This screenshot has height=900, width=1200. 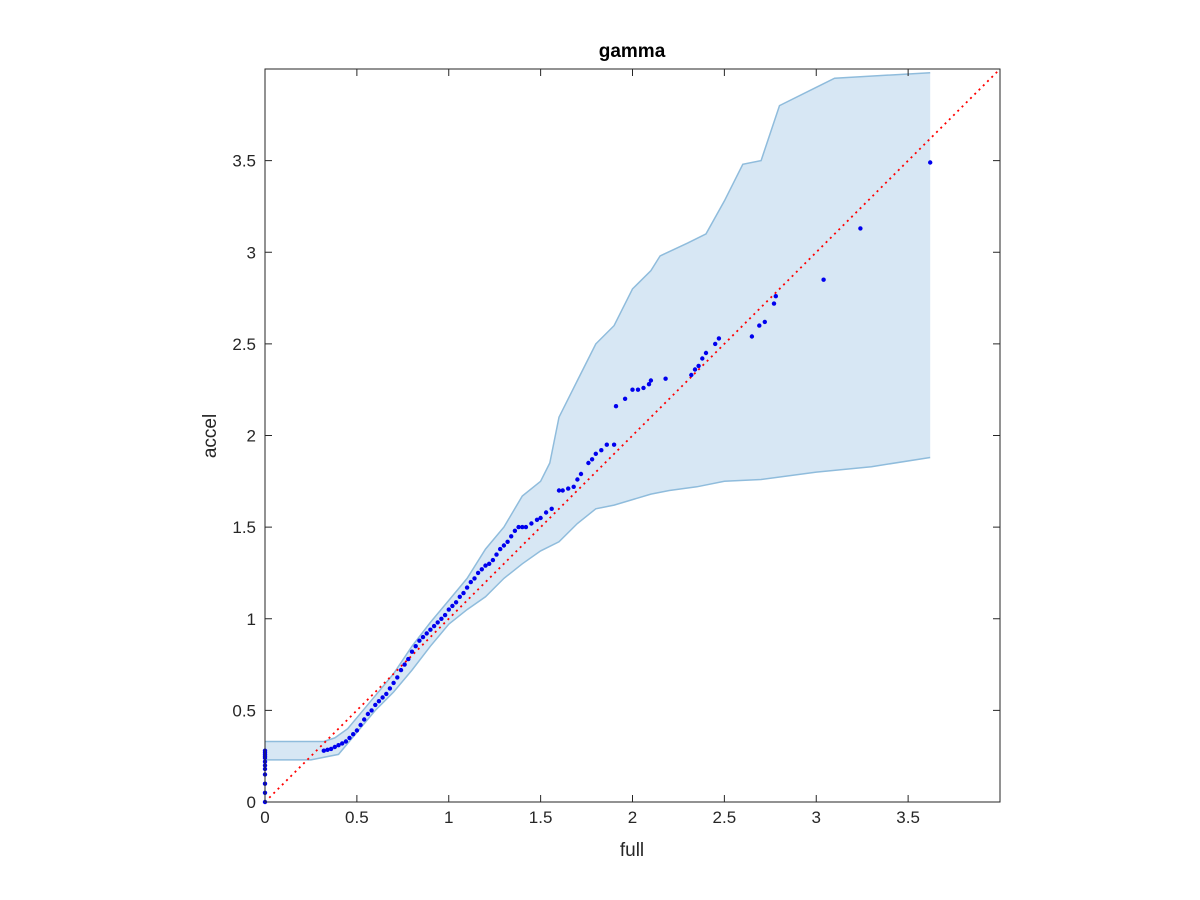 What do you see at coordinates (632, 51) in the screenshot?
I see `chart-title: gamma` at bounding box center [632, 51].